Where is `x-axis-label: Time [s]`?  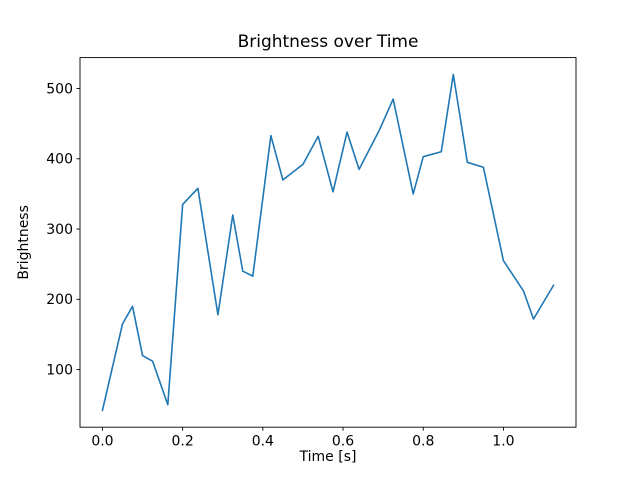
x-axis-label: Time [s] is located at coordinates (328, 457).